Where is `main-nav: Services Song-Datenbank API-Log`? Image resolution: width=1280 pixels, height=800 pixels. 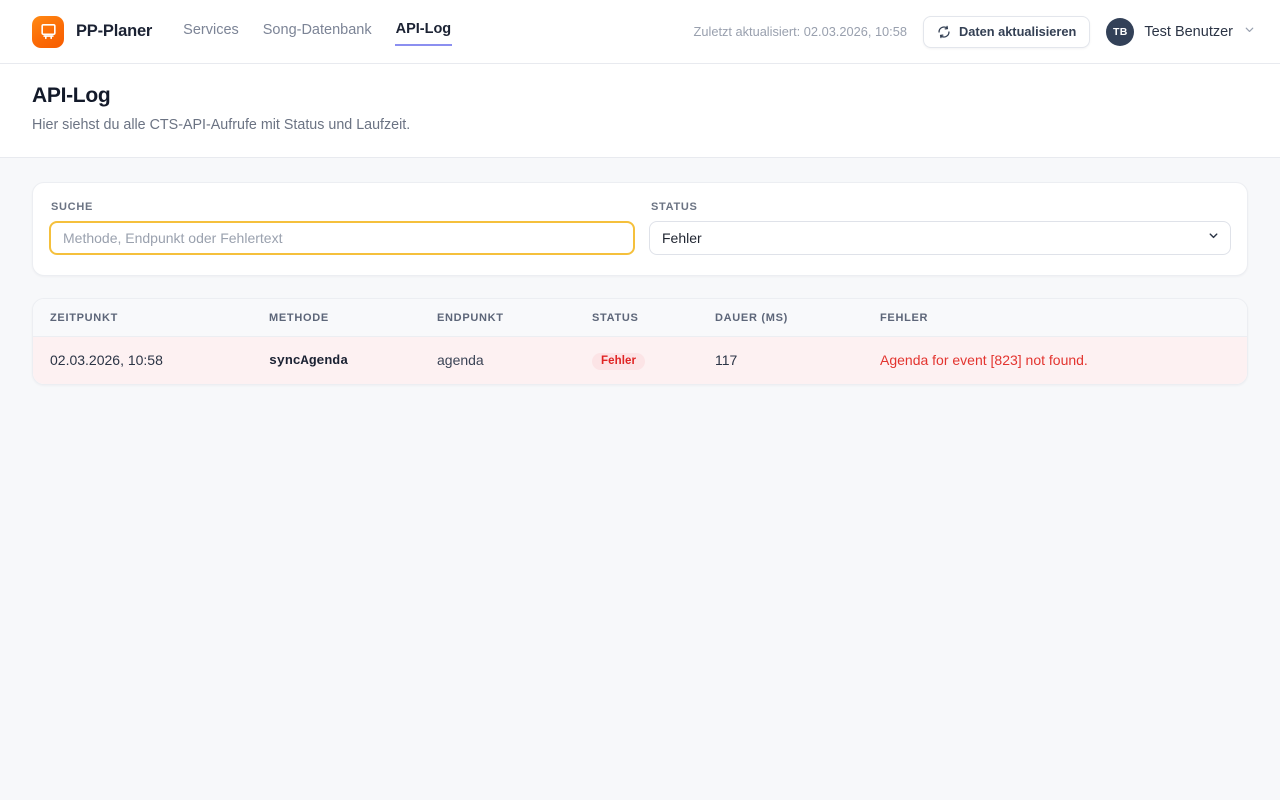 main-nav: Services Song-Datenbank API-Log is located at coordinates (317, 32).